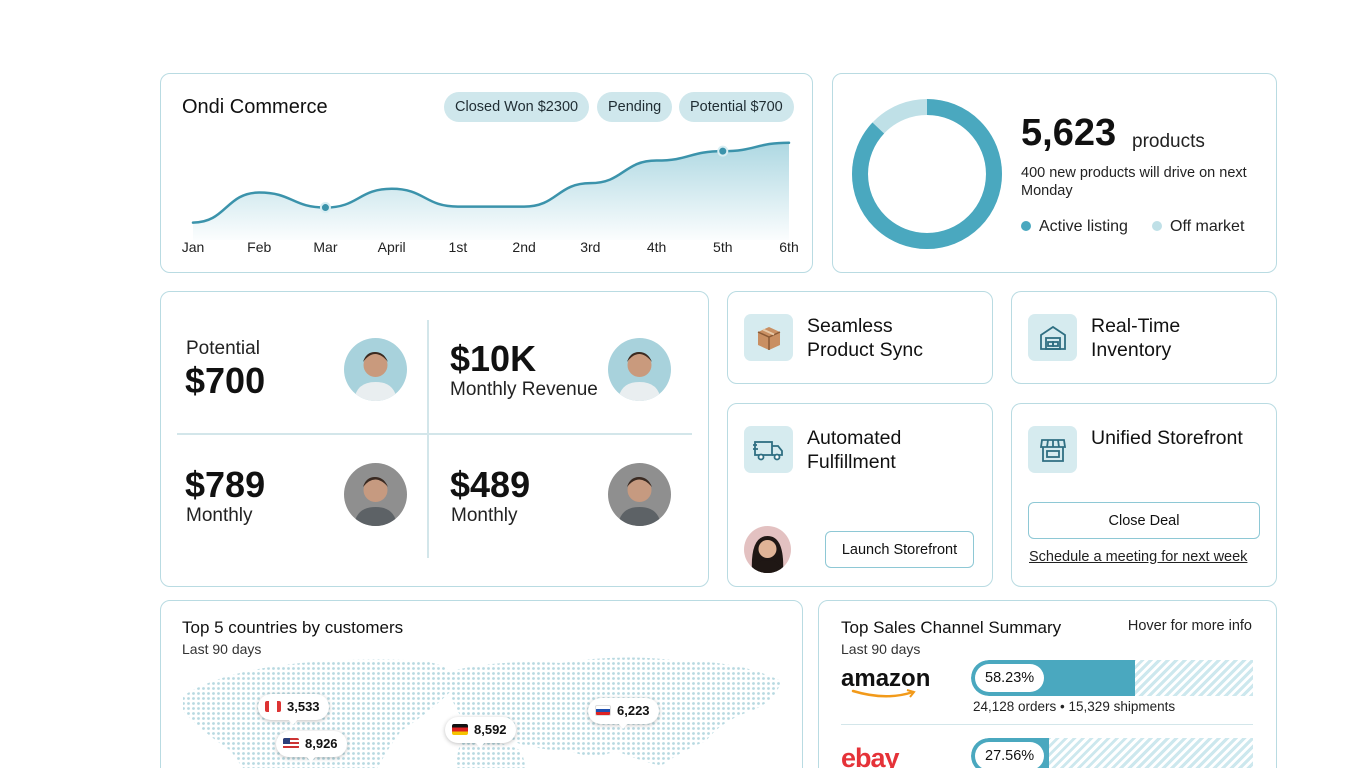 The image size is (1365, 768). What do you see at coordinates (303, 706) in the screenshot?
I see `marker-value: 3,533` at bounding box center [303, 706].